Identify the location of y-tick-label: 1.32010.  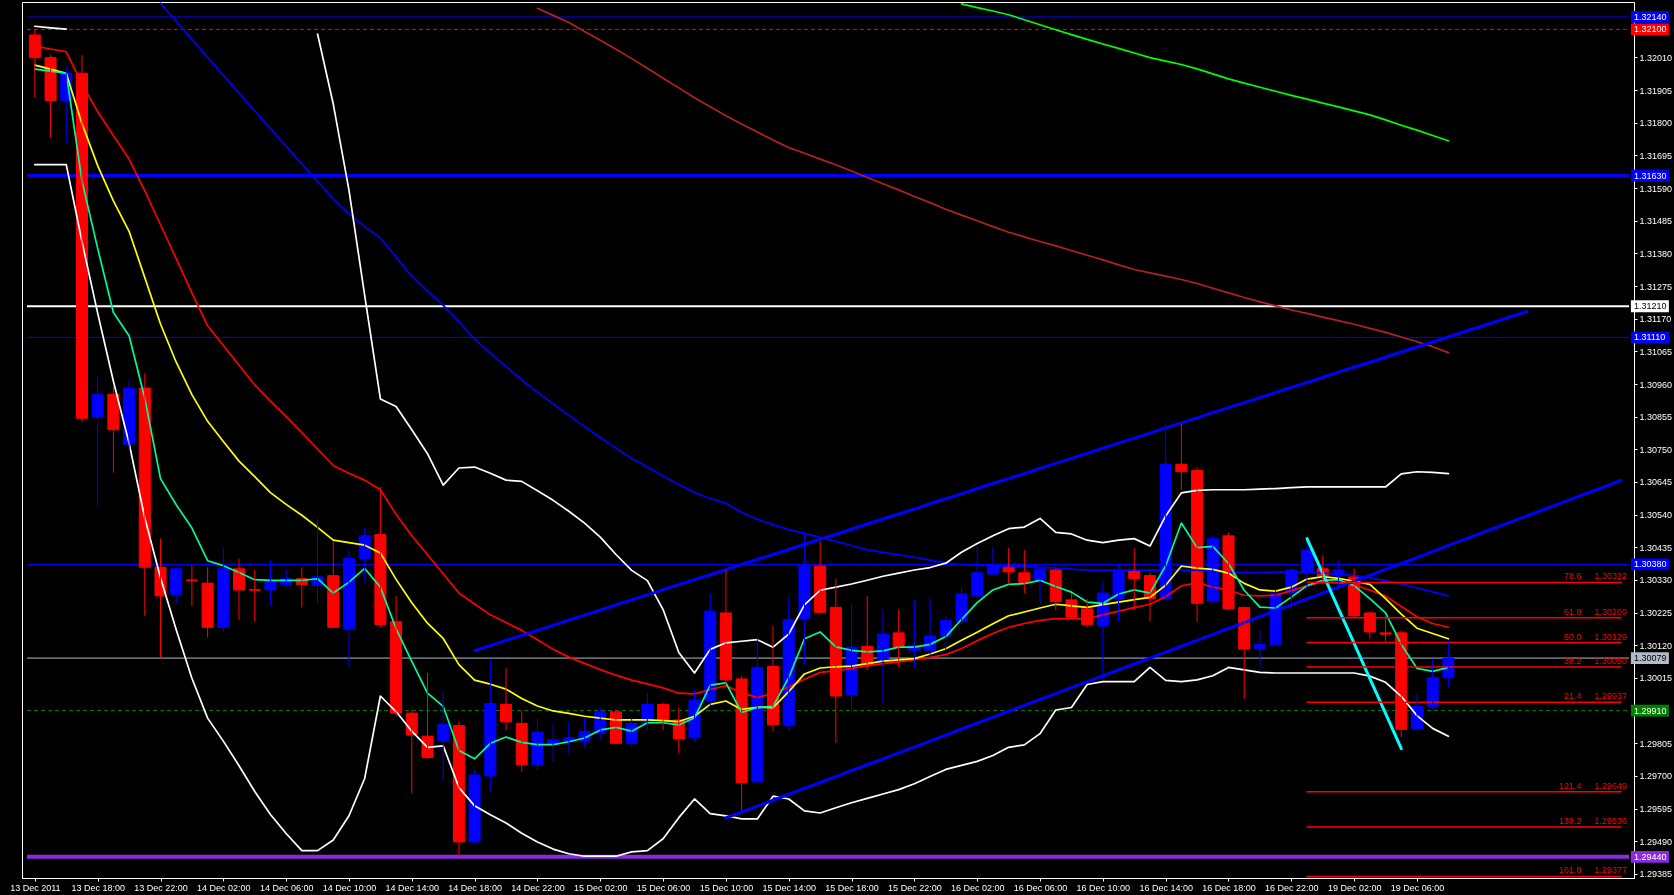
(1656, 57).